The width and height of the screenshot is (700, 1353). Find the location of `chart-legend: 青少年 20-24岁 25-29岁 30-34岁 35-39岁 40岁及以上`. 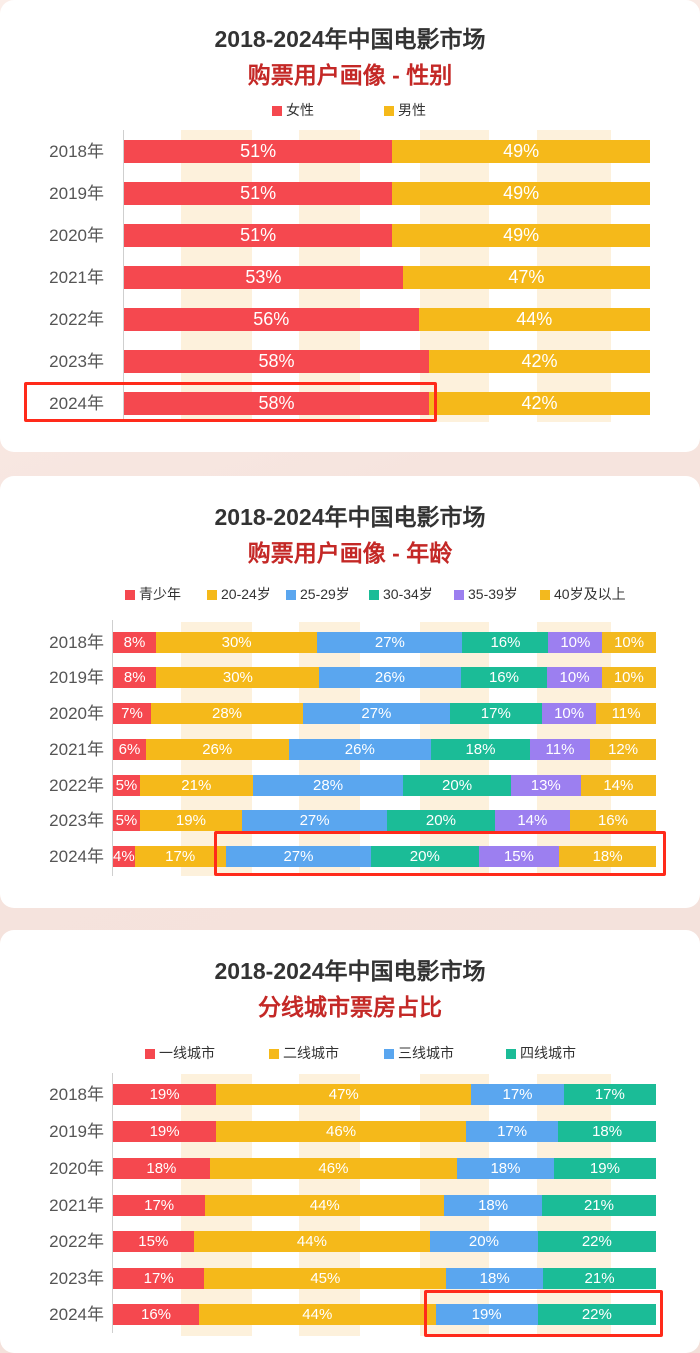

chart-legend: 青少年 20-24岁 25-29岁 30-34岁 35-39岁 40岁及以上 is located at coordinates (350, 594).